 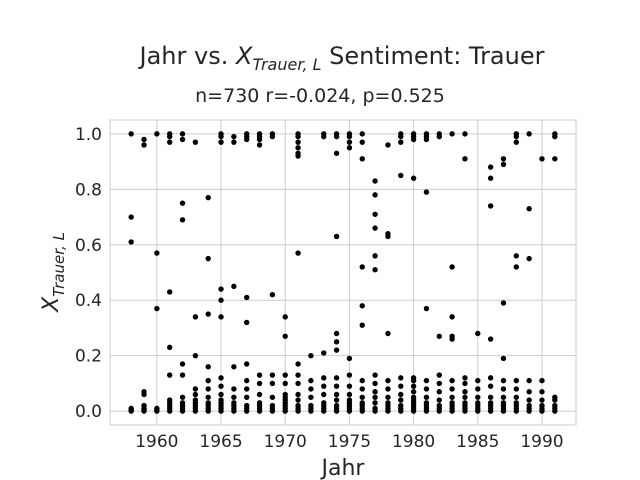 I want to click on chart-subtitle: n=730 r=-0.024, p=0.525, so click(x=320, y=96).